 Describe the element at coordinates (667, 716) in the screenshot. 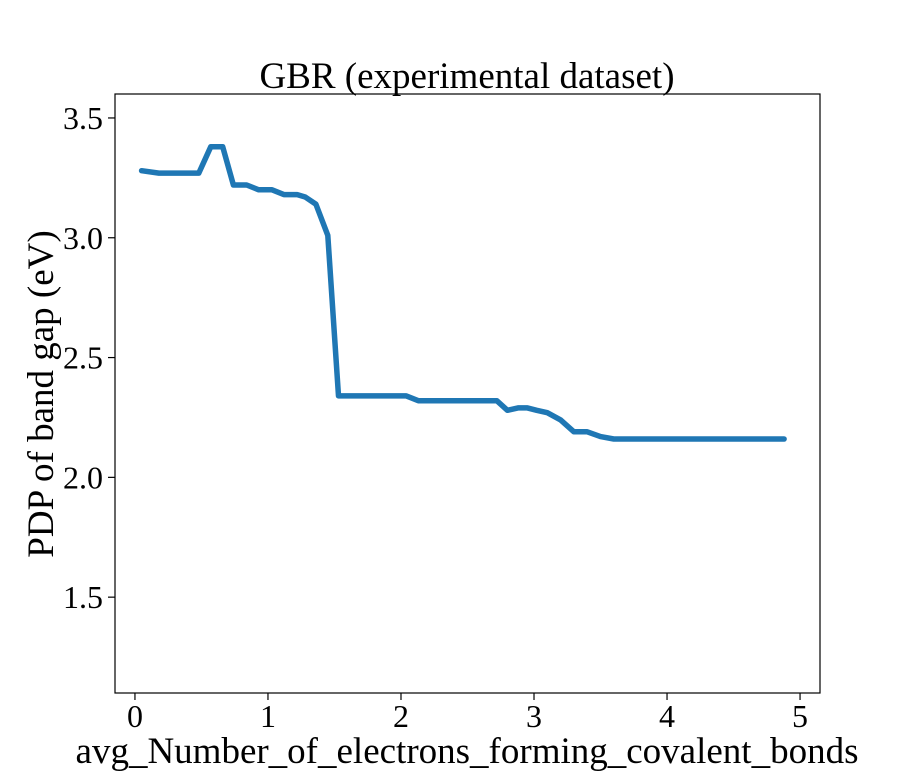

I see `x-tick-label: 4` at that location.